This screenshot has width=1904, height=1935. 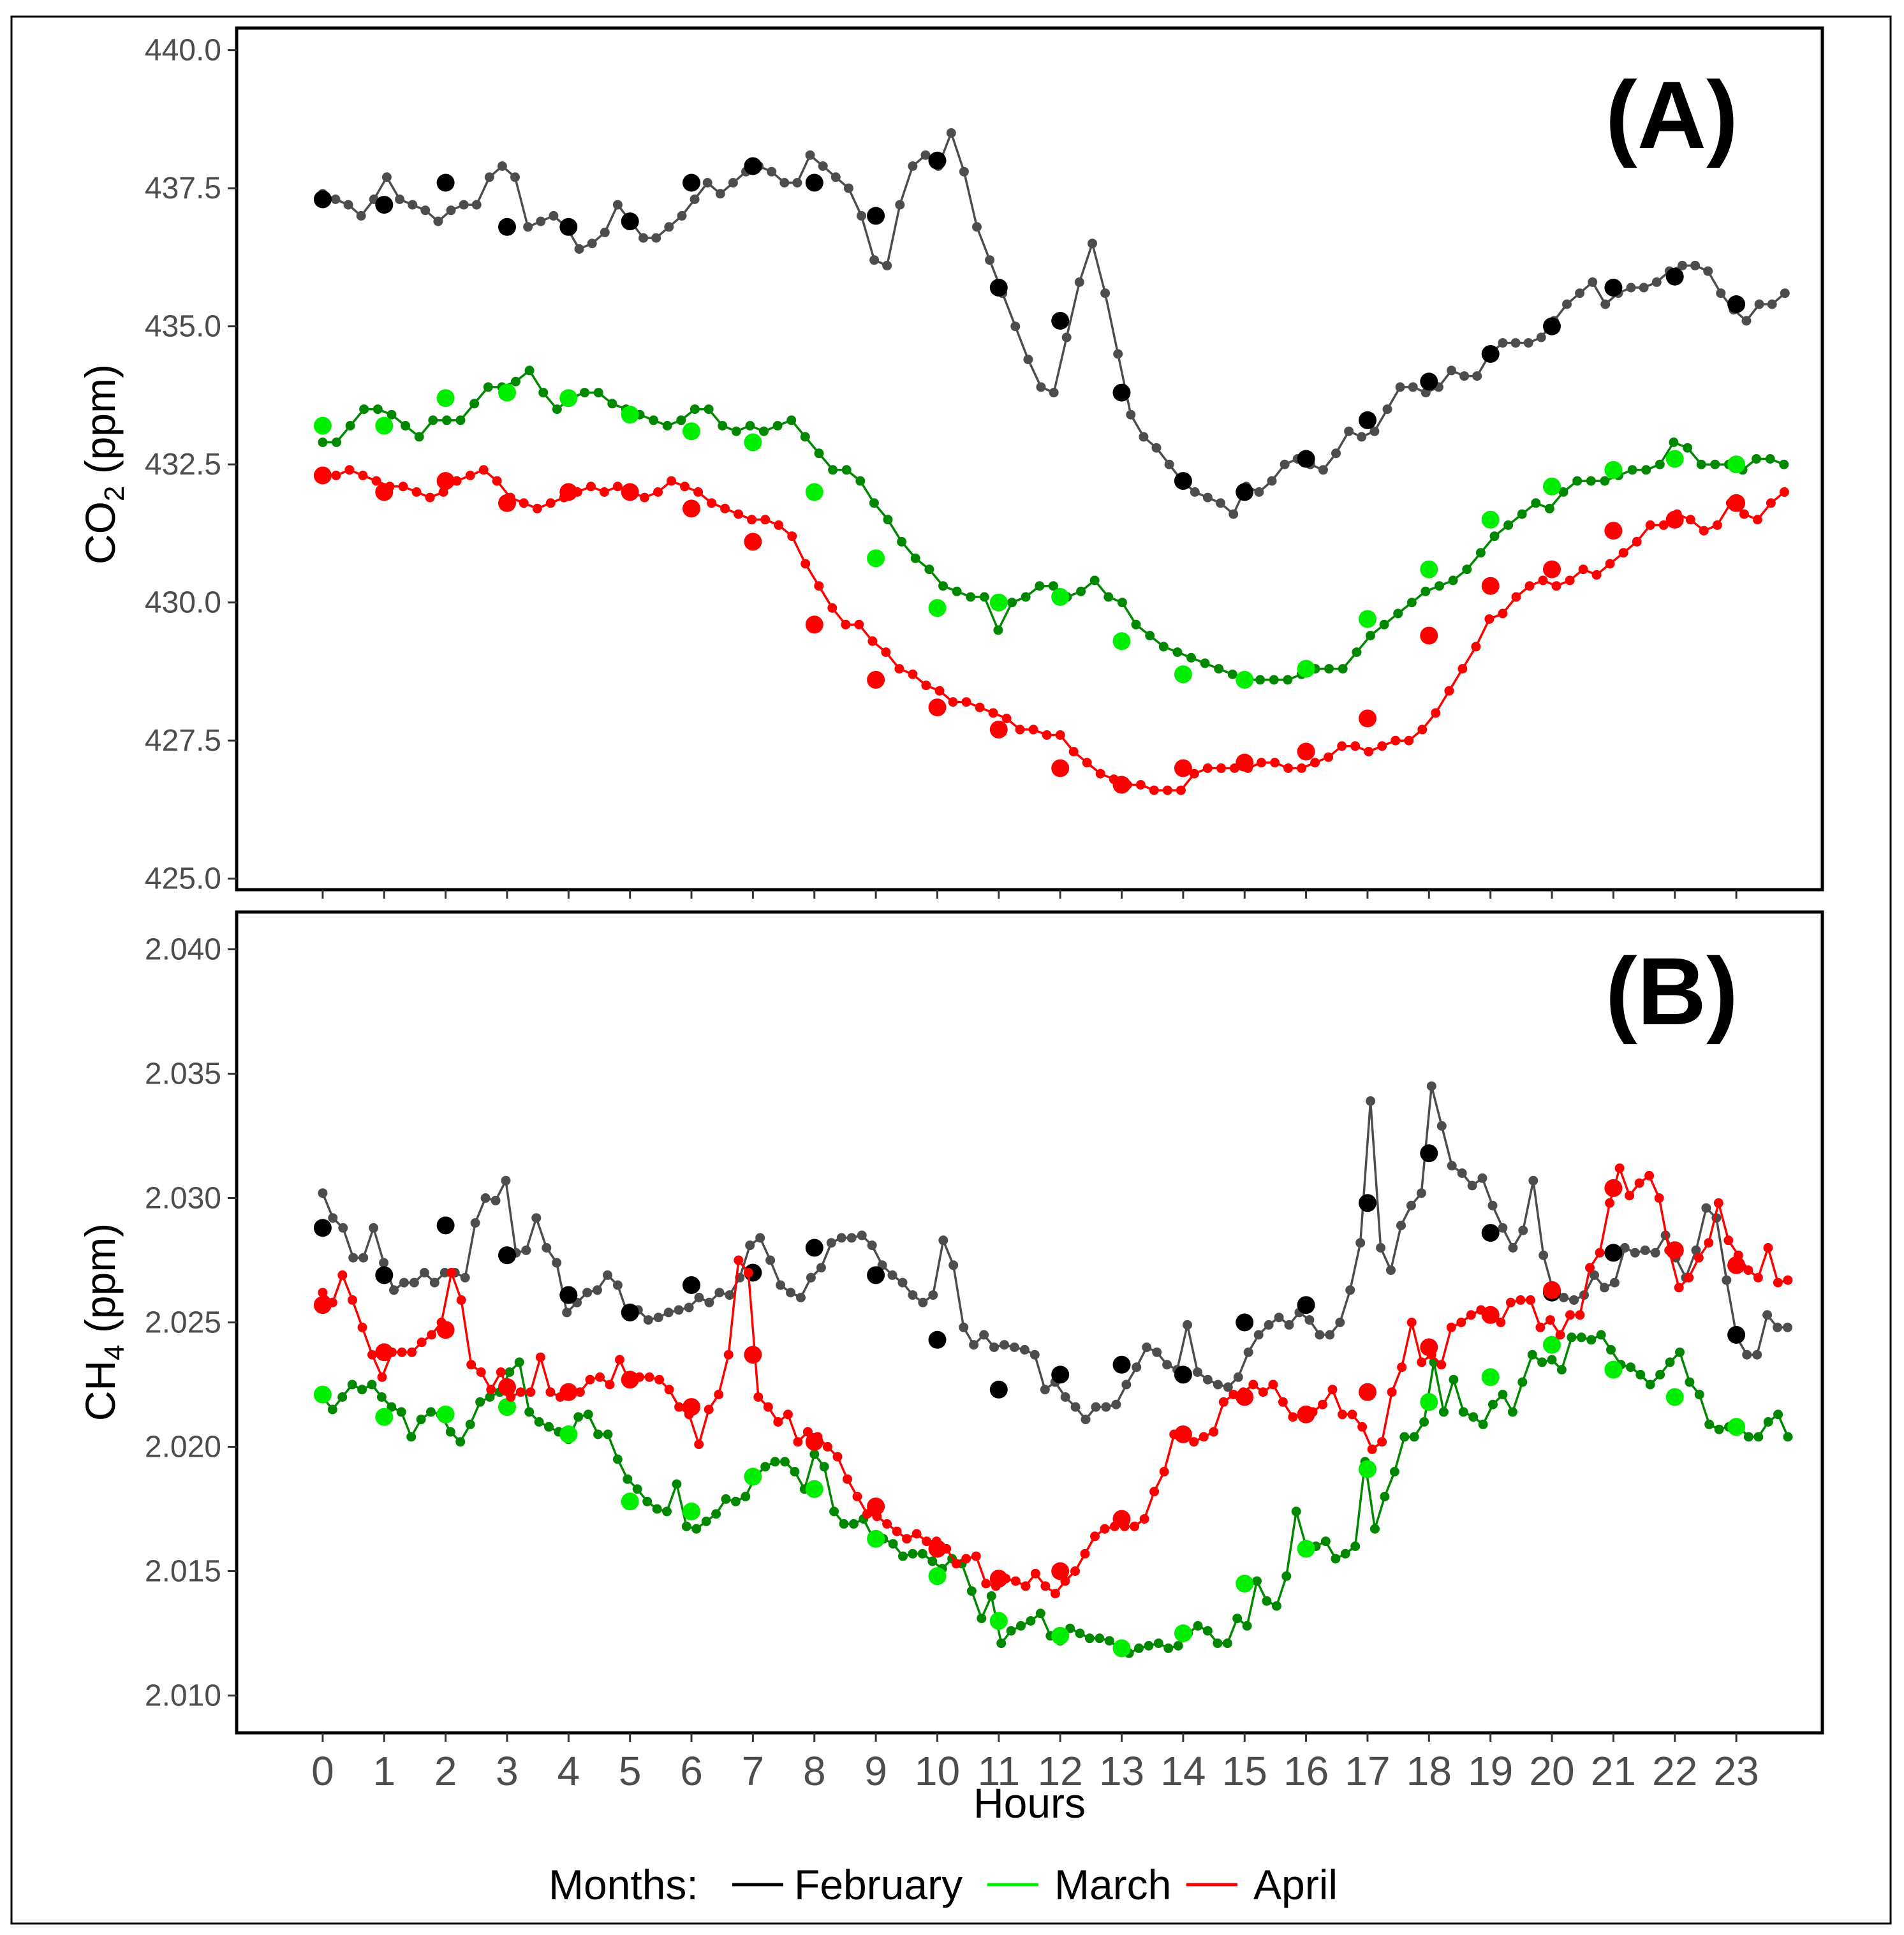 I want to click on panel-b-x-tick-label: 18, so click(x=1429, y=1771).